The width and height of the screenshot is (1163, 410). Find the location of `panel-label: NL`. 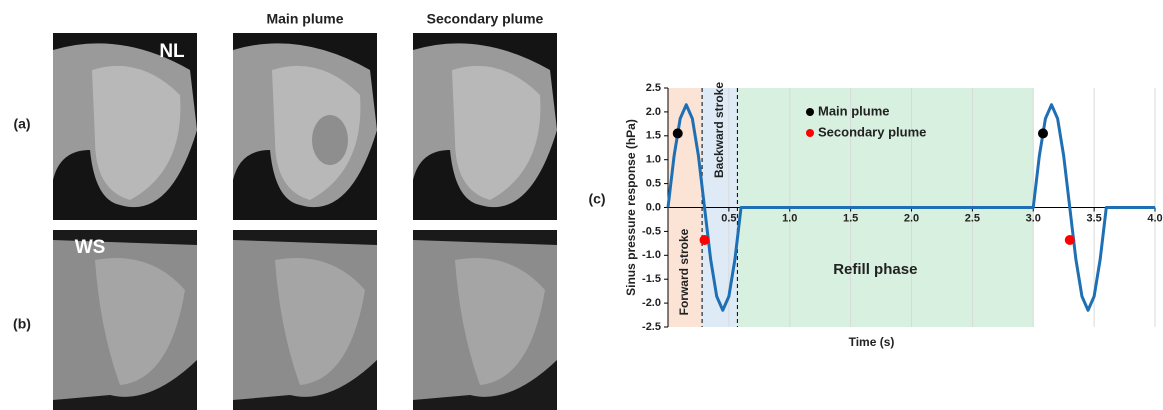

panel-label: NL is located at coordinates (172, 51).